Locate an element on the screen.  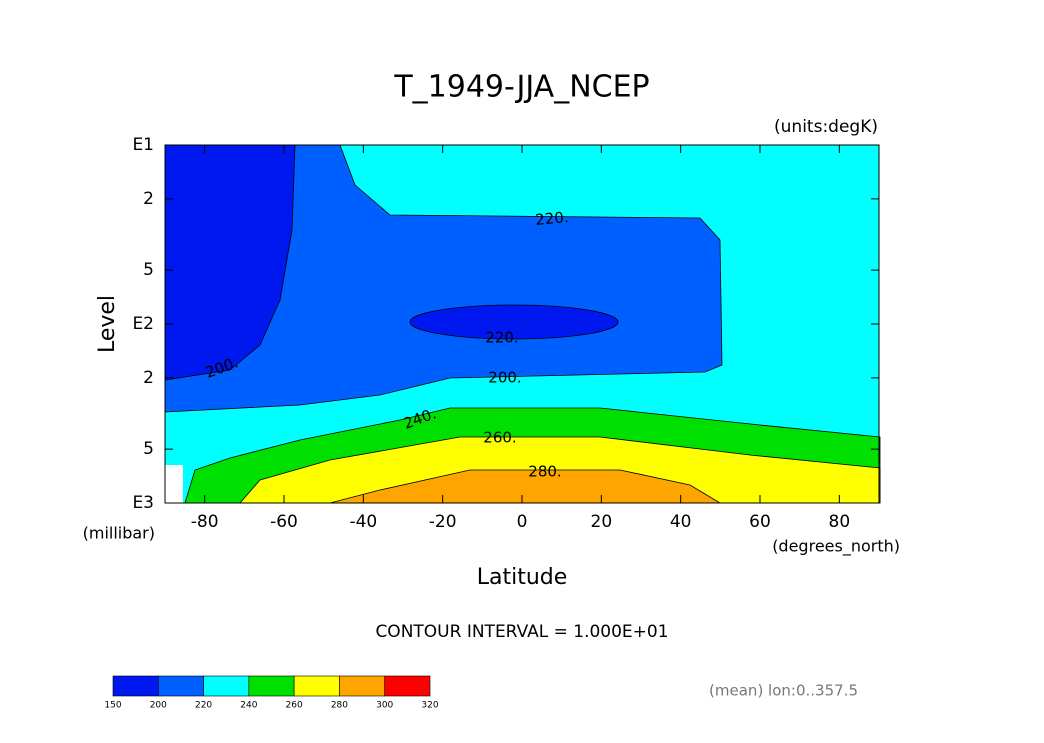
x-axis-title: Latitude is located at coordinates (522, 577).